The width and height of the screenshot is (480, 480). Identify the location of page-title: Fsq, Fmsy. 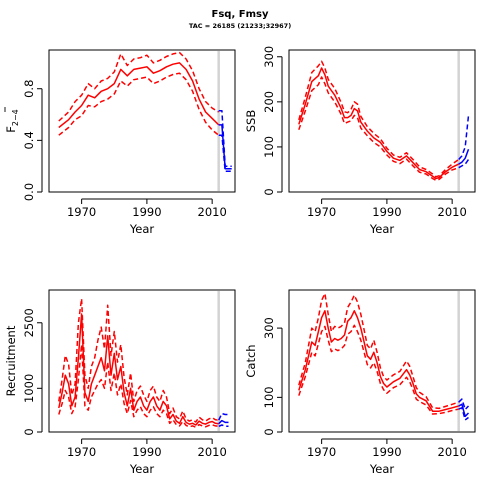
(240, 14).